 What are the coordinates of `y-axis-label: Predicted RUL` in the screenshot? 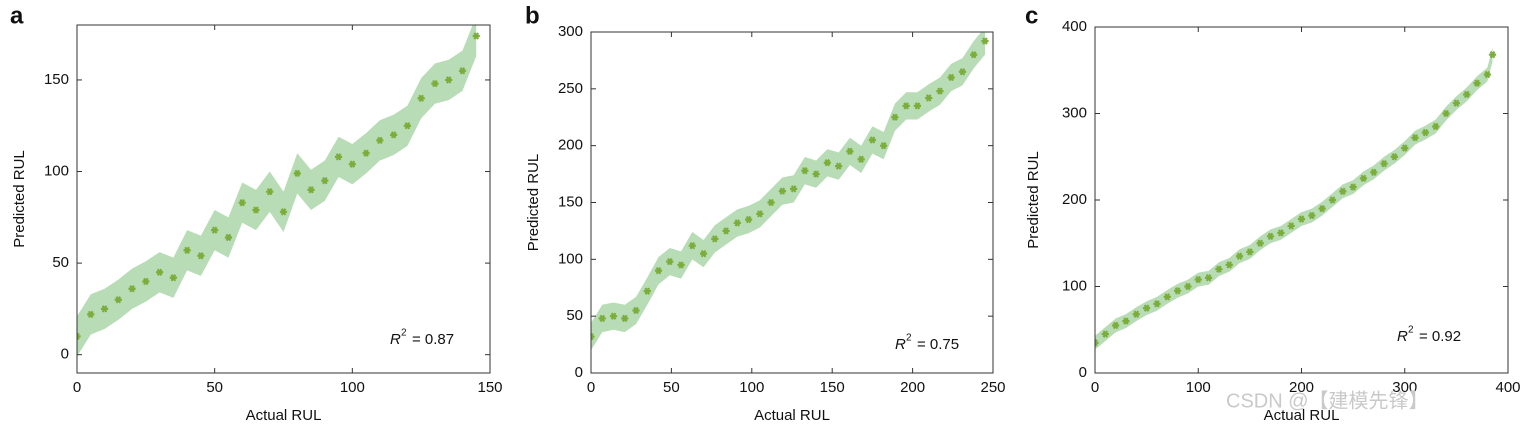 It's located at (533, 203).